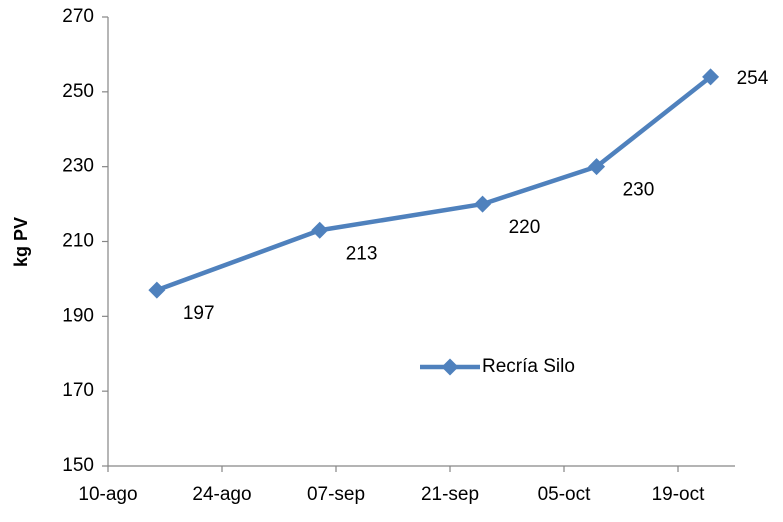 The image size is (783, 522). Describe the element at coordinates (336, 494) in the screenshot. I see `x-tick-label: 07-sep` at that location.